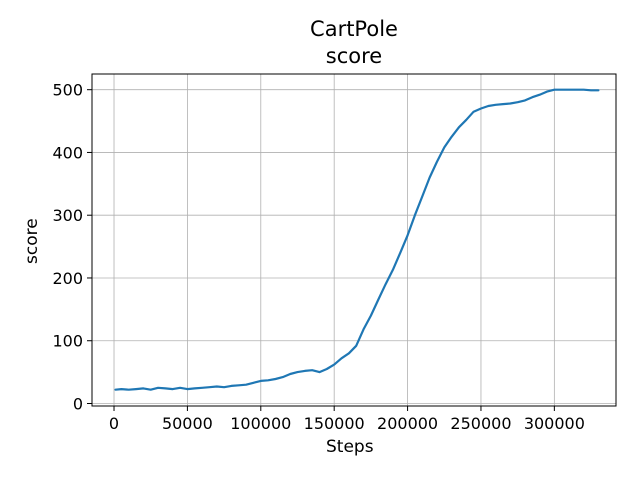 The image size is (640, 480). I want to click on chart-title: CartPole, so click(354, 29).